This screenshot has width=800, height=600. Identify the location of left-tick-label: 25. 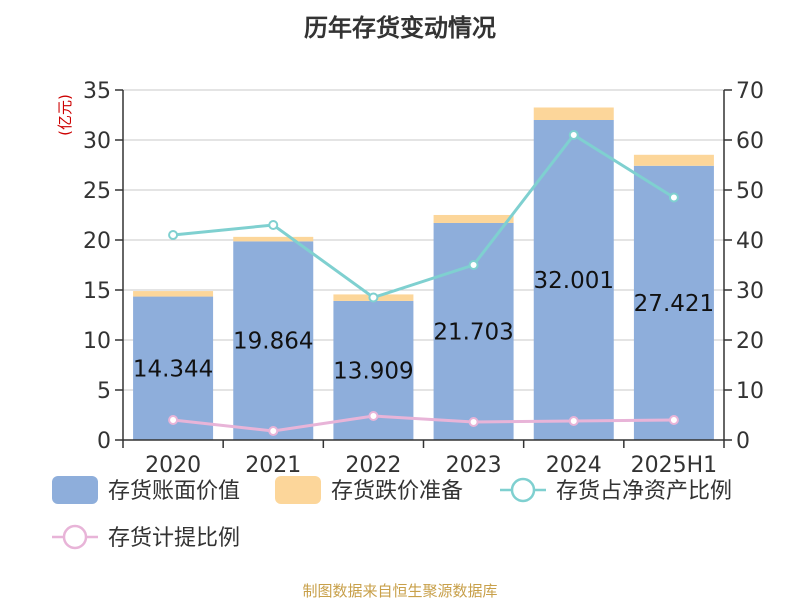
(97, 191).